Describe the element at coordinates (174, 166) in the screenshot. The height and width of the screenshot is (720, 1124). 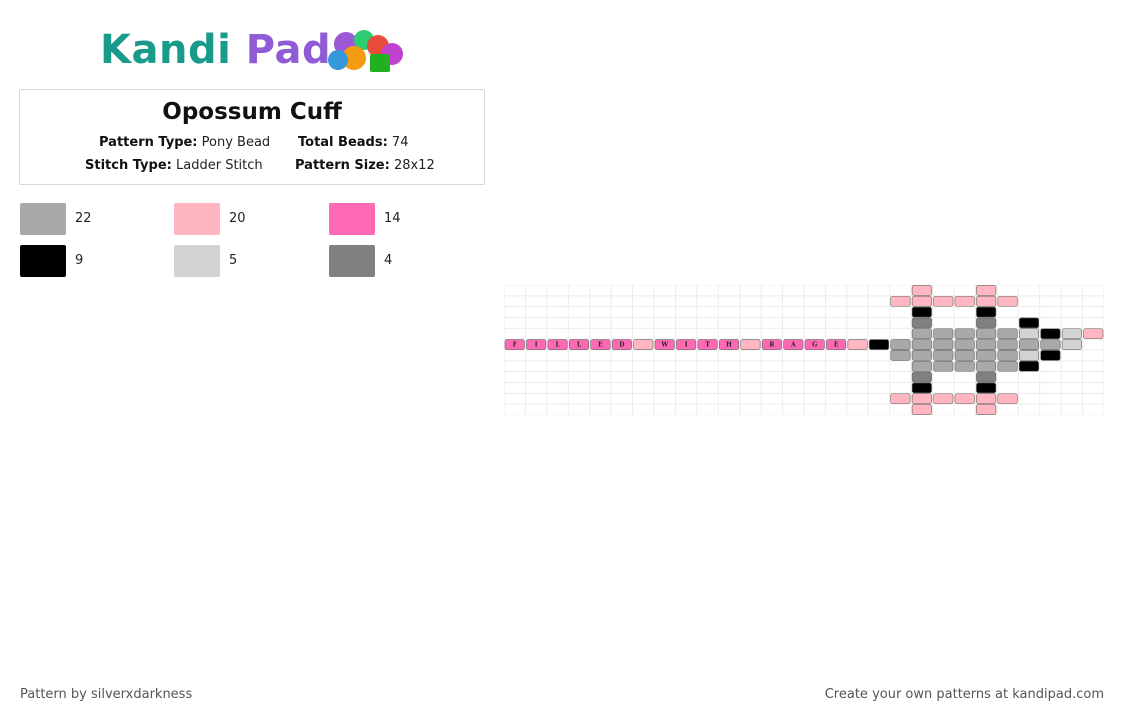
I see `stitch-type: Stitch Type: Ladder Stitch` at that location.